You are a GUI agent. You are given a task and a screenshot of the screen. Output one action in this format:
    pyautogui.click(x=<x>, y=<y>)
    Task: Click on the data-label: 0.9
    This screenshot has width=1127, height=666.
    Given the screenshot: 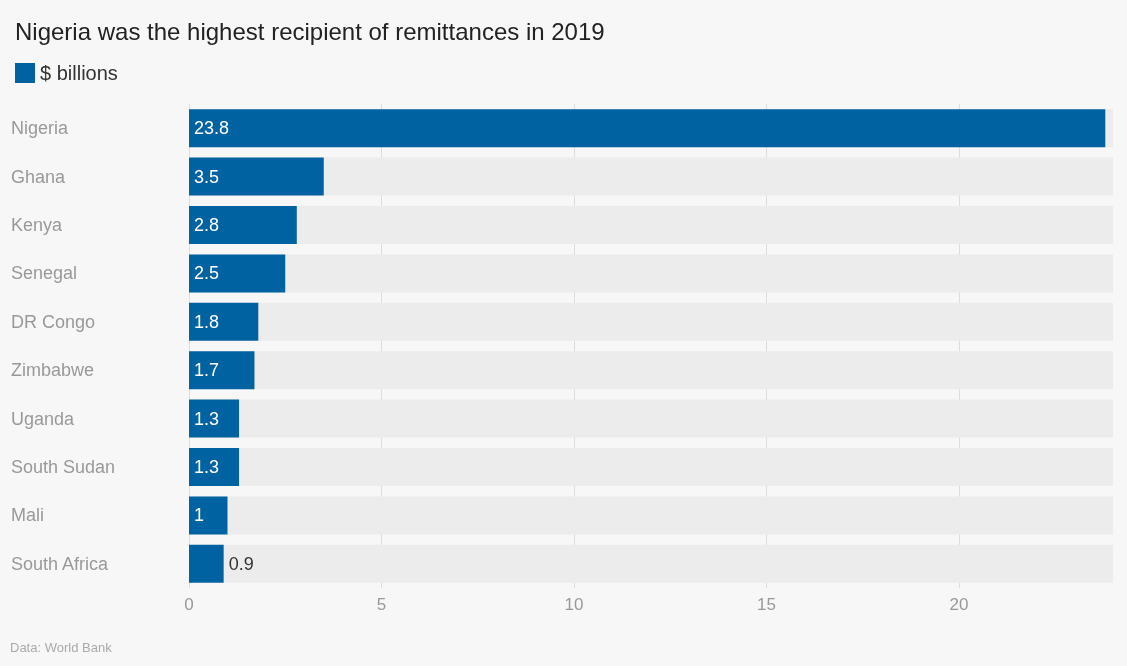 What is the action you would take?
    pyautogui.click(x=241, y=563)
    